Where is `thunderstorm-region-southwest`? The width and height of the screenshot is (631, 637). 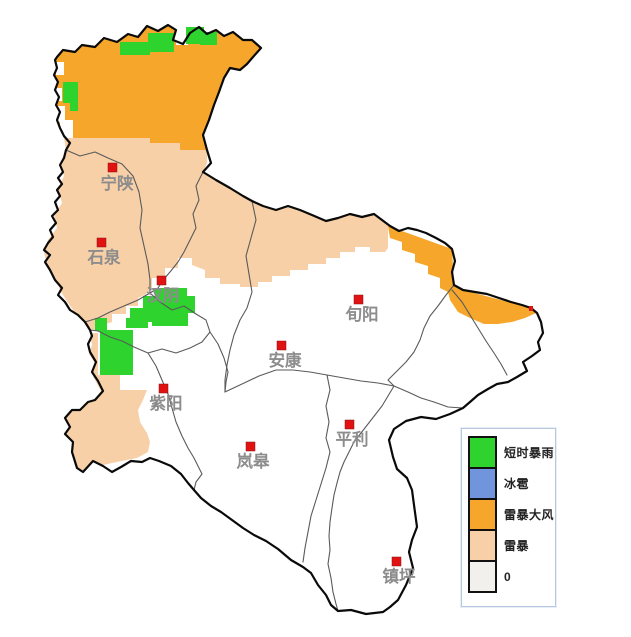
thunderstorm-region-southwest is located at coordinates (107, 402).